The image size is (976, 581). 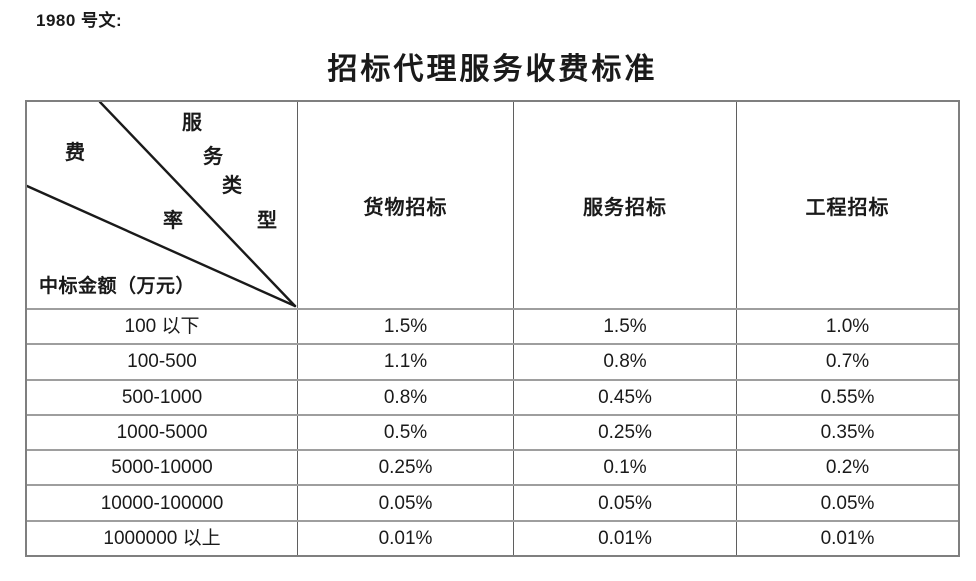 What do you see at coordinates (624, 327) in the screenshot?
I see `service-rate-cell: 1.5%` at bounding box center [624, 327].